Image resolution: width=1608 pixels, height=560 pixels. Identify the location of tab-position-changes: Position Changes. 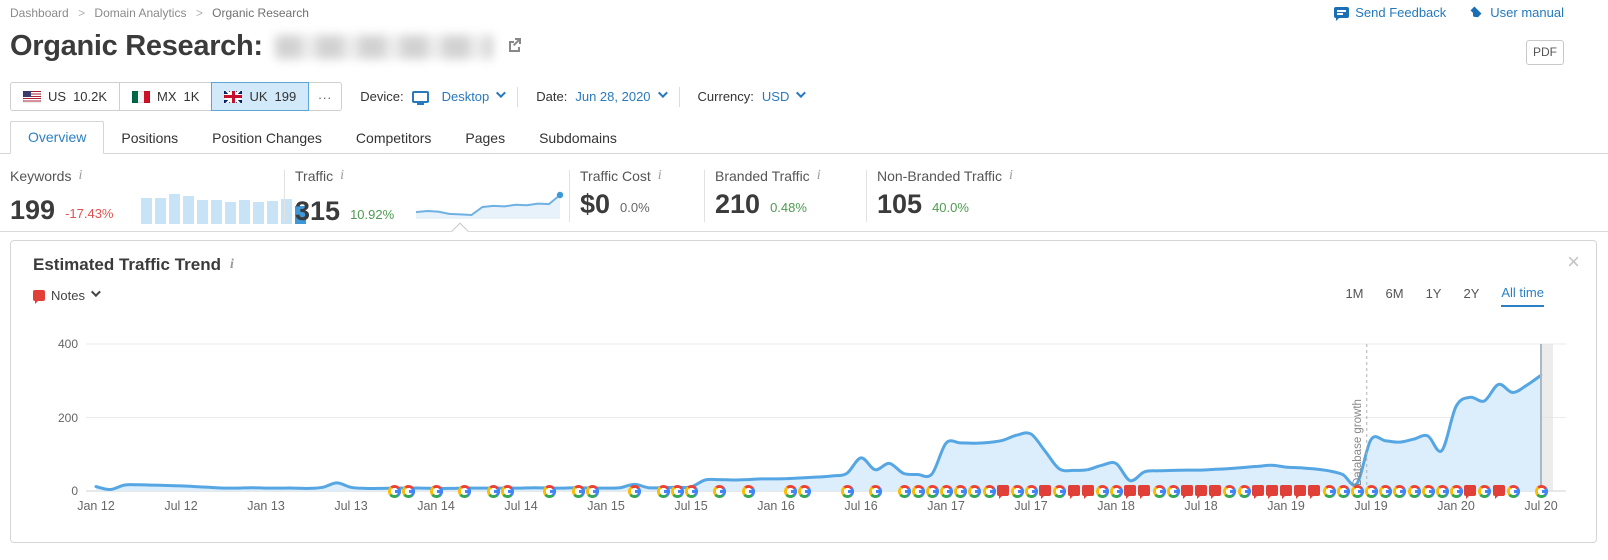
(267, 138).